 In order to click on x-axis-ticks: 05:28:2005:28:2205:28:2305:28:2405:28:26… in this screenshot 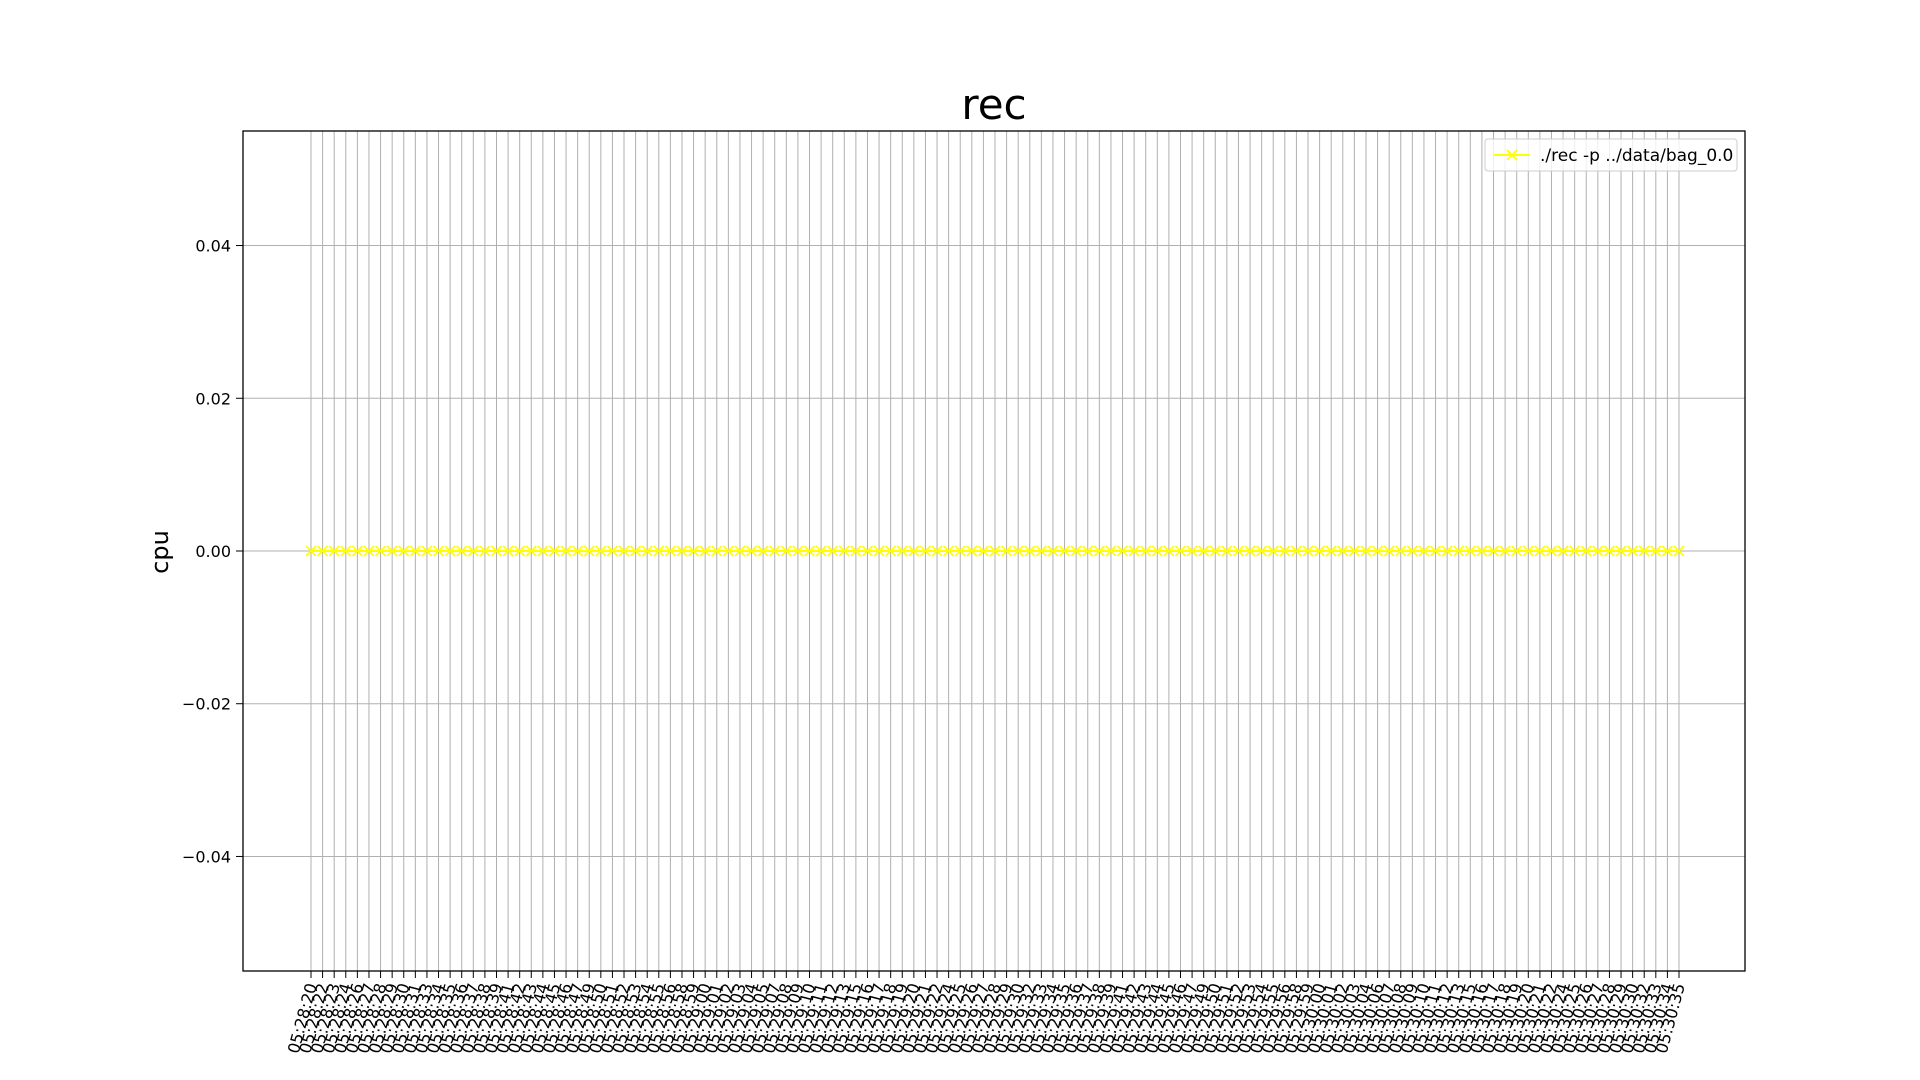, I will do `click(986, 1013)`.